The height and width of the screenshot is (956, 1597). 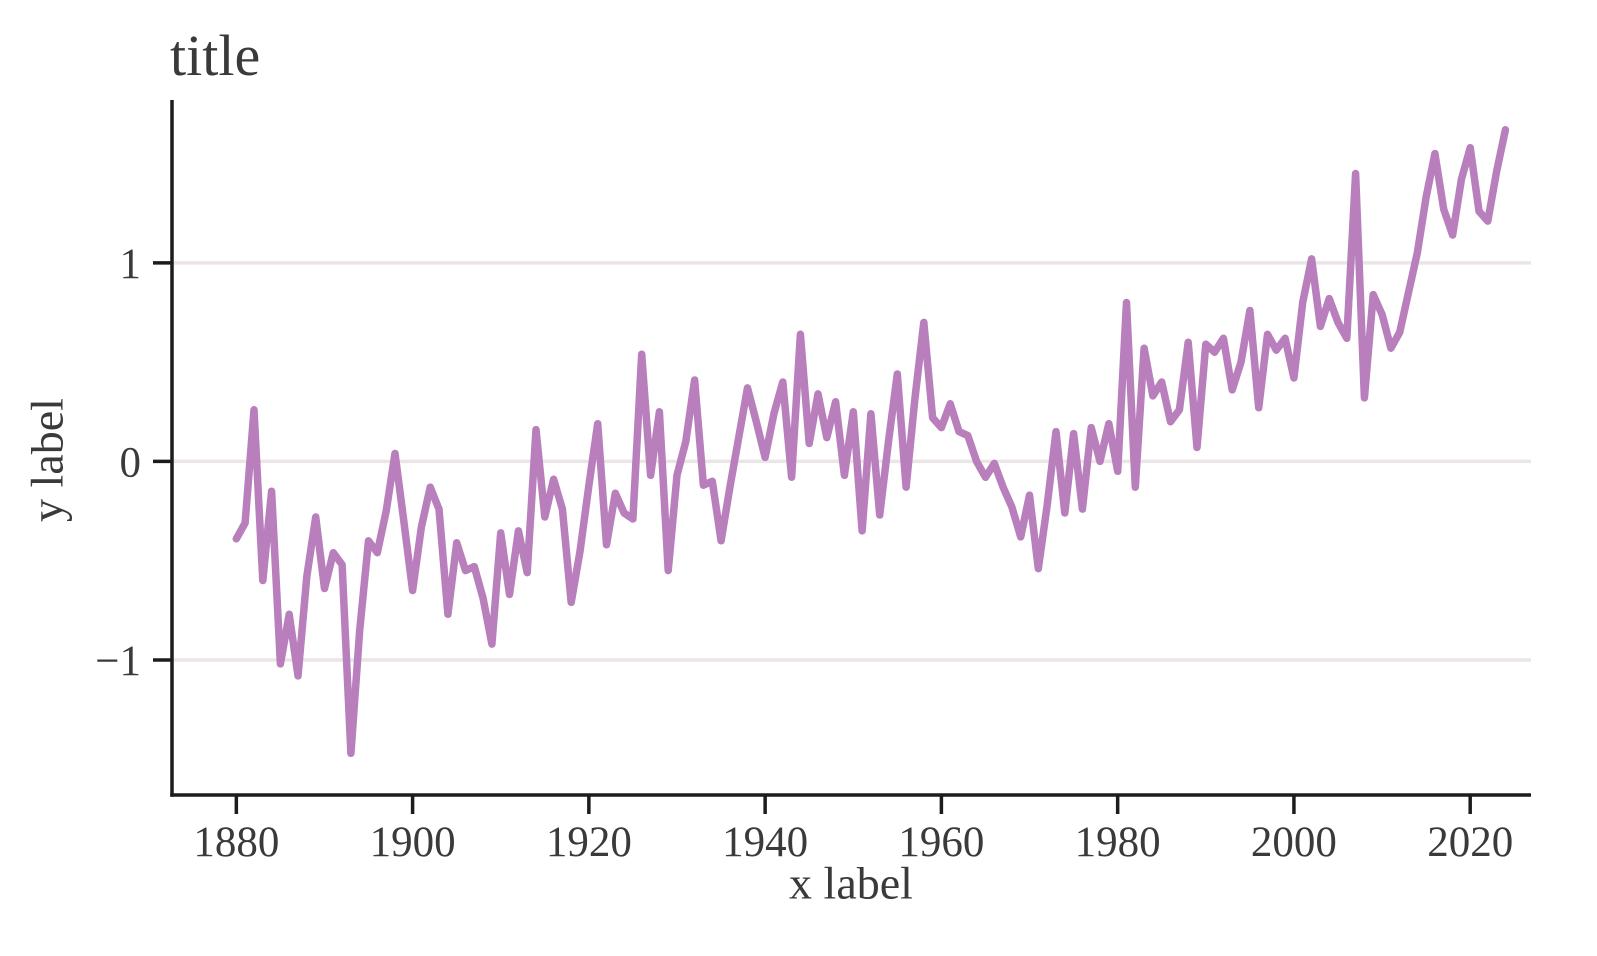 What do you see at coordinates (131, 264) in the screenshot?
I see `y-tick-label: 1` at bounding box center [131, 264].